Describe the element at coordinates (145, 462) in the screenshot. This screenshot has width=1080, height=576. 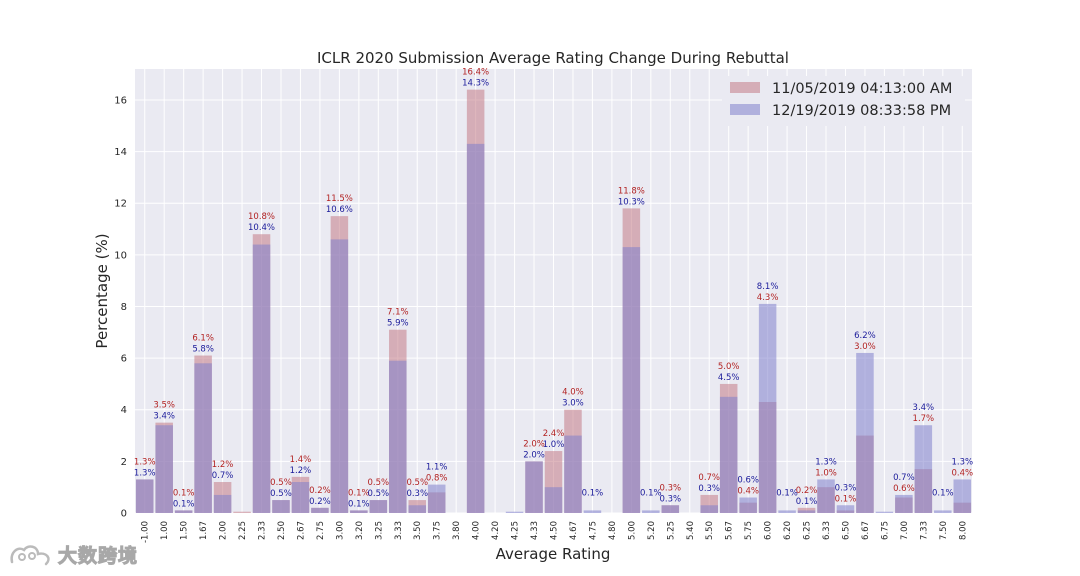
I see `bar-label-series-1: 1.3%` at that location.